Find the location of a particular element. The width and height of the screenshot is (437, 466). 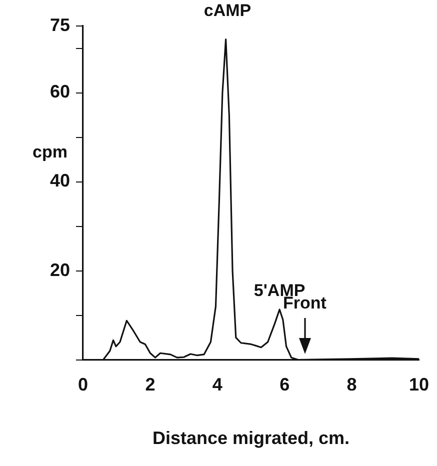

y-tick-label: 40 is located at coordinates (60, 180).